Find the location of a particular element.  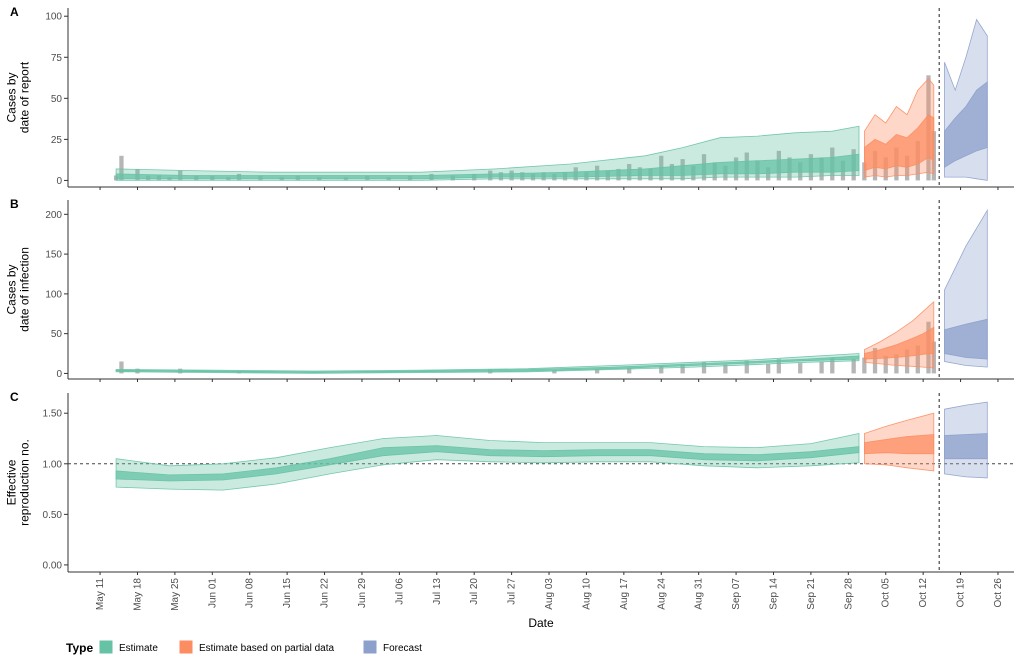

x-tick-label: Jun 15 is located at coordinates (287, 593).